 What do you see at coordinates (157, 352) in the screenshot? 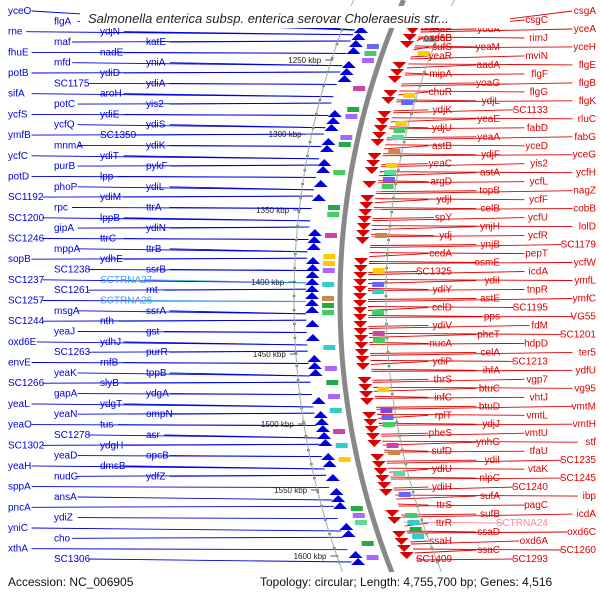
I see `gene-label: purR` at bounding box center [157, 352].